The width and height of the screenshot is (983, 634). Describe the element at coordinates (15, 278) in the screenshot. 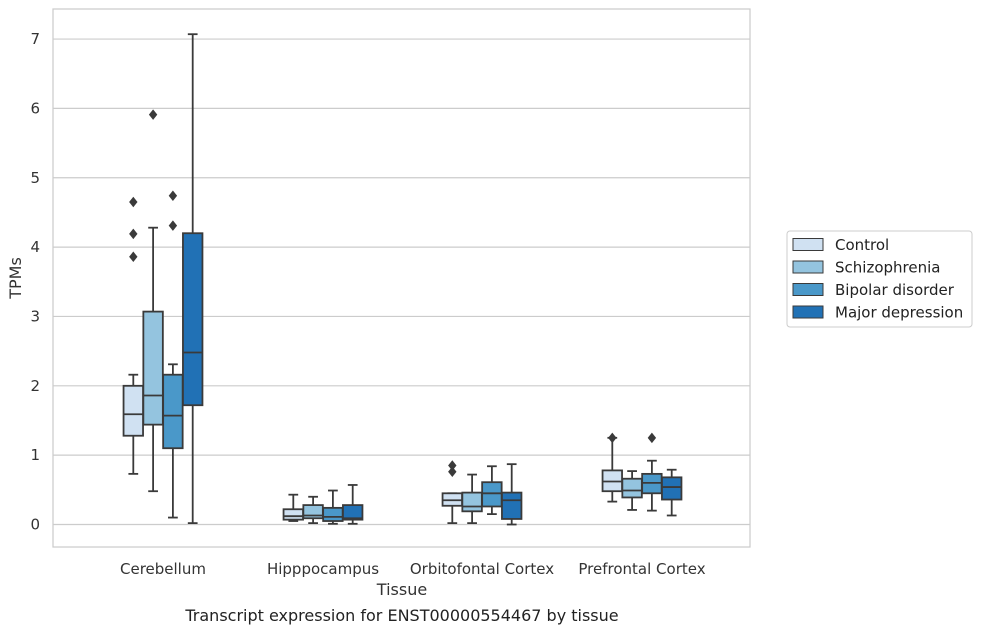

I see `y-axis-label: TPMs` at that location.